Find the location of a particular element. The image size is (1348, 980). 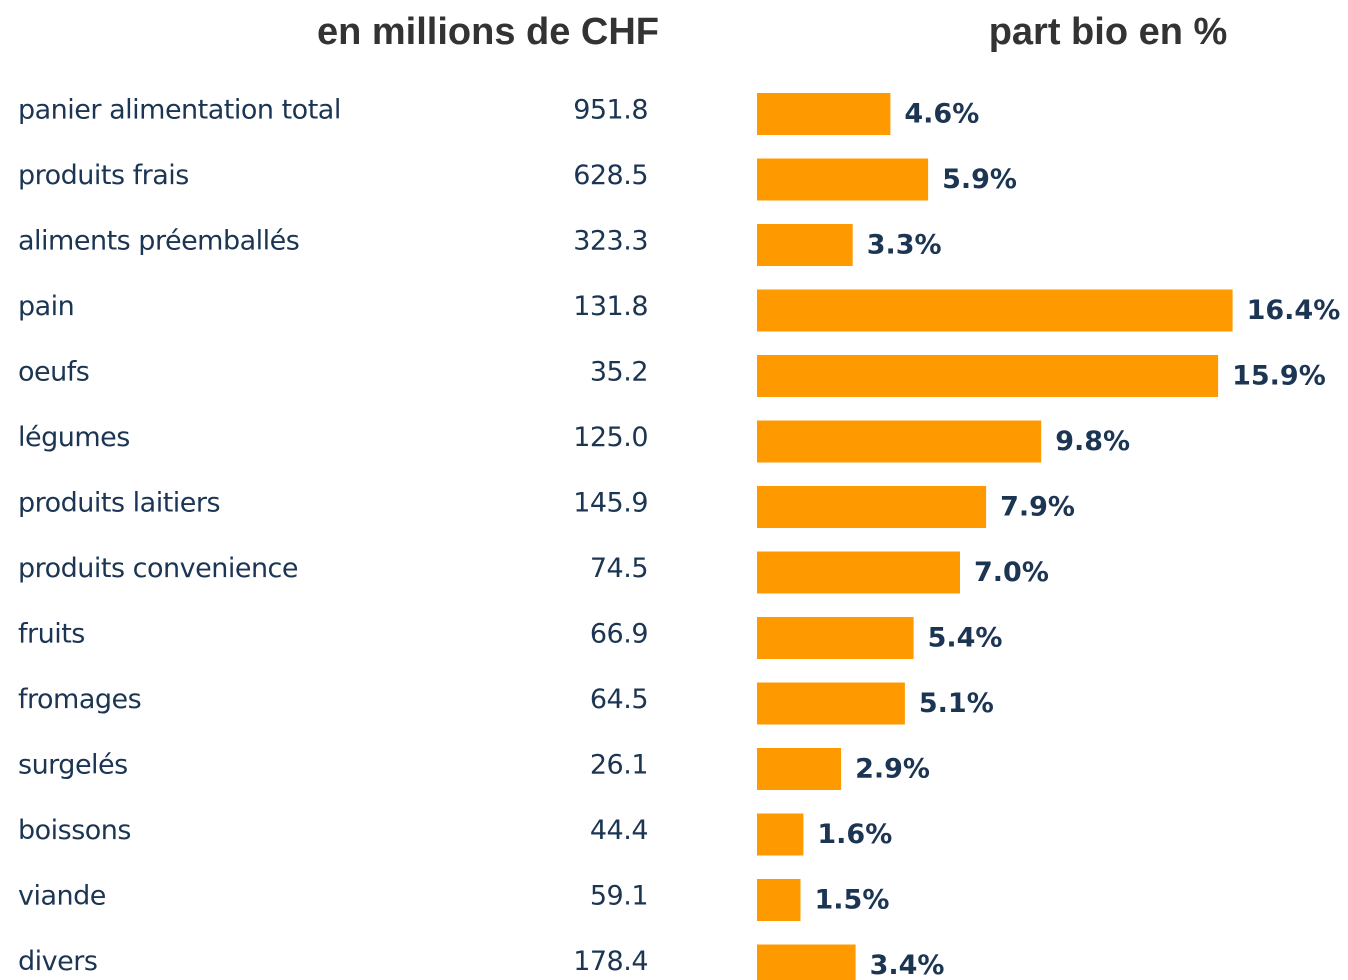

amount: 35.2 is located at coordinates (619, 372).